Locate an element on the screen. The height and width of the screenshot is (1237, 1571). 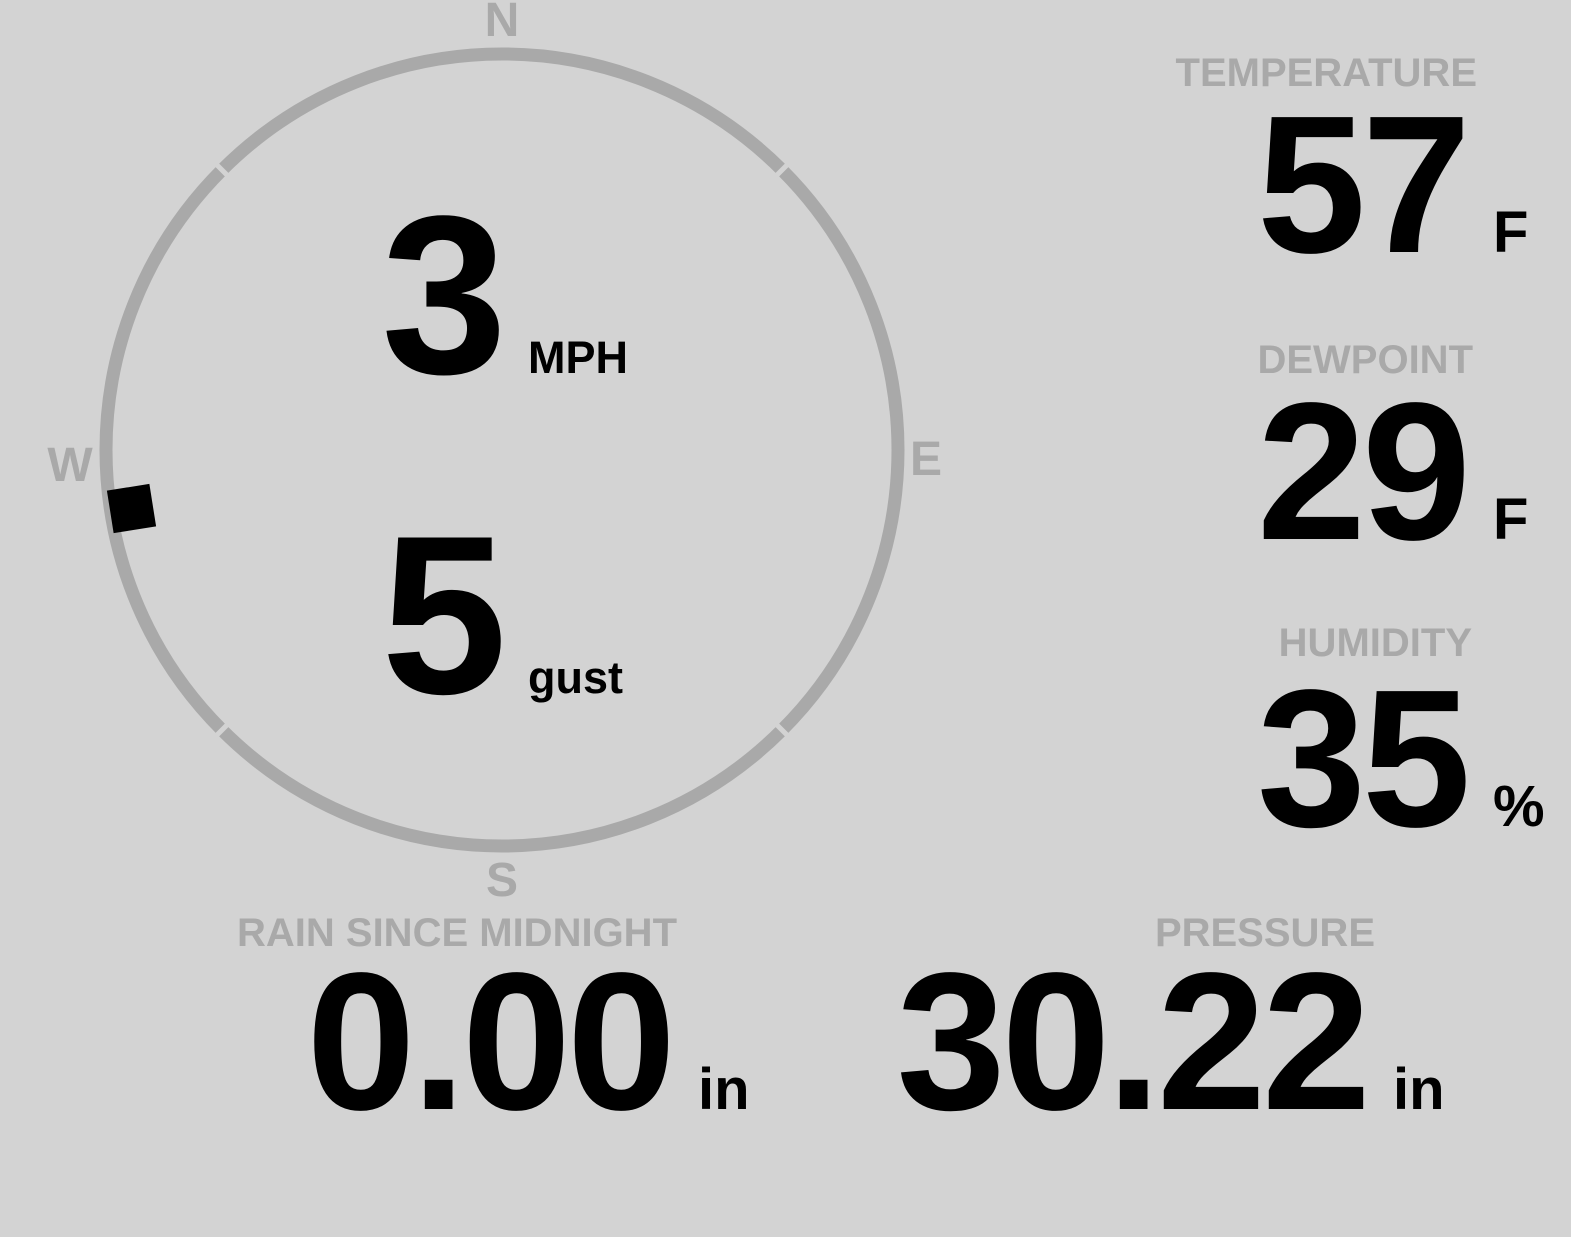
wind-speed-unit: MPH is located at coordinates (578, 357).